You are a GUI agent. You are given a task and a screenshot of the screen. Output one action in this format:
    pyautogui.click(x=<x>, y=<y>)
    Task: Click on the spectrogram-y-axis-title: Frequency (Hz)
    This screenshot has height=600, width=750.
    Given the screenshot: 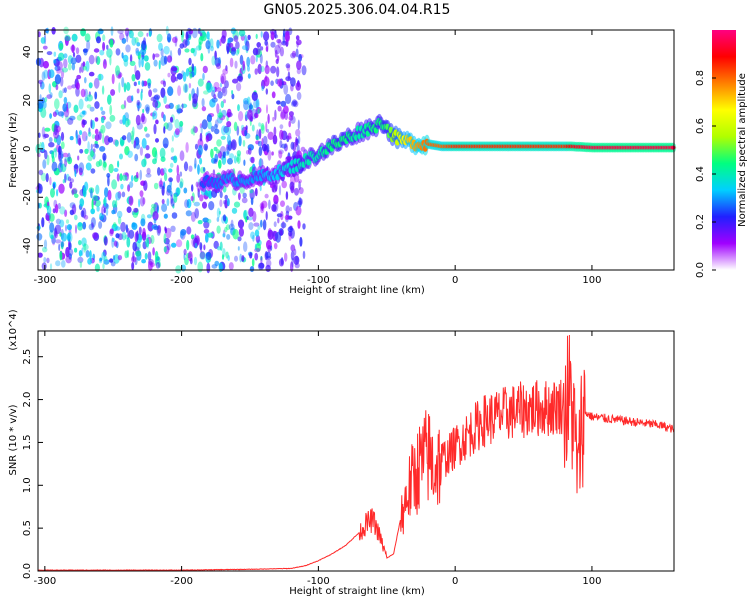 What is the action you would take?
    pyautogui.click(x=13, y=150)
    